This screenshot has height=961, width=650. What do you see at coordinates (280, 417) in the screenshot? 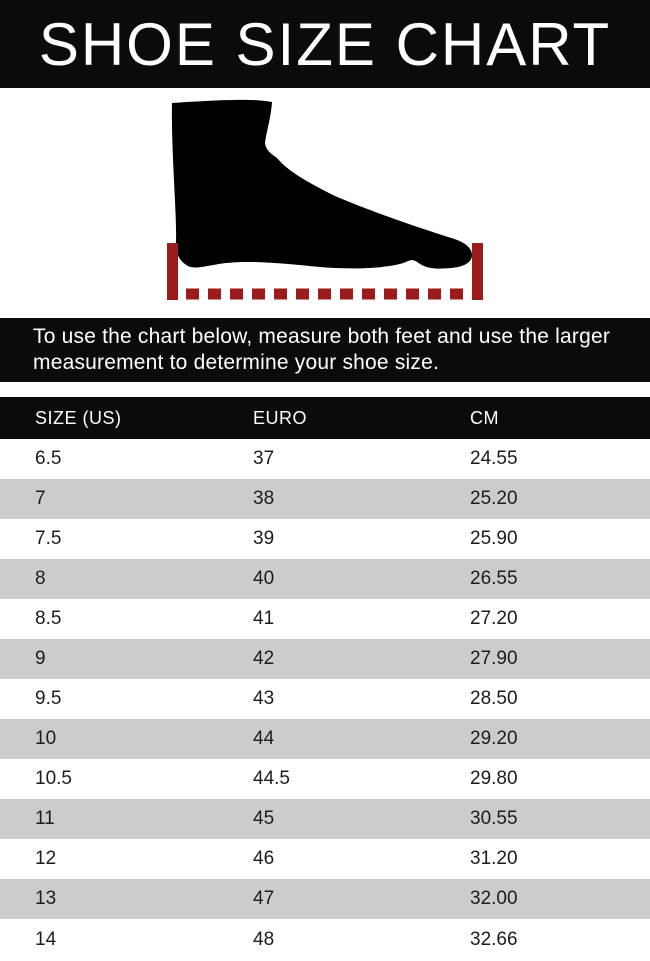
I see `column-header-euro: EURO` at bounding box center [280, 417].